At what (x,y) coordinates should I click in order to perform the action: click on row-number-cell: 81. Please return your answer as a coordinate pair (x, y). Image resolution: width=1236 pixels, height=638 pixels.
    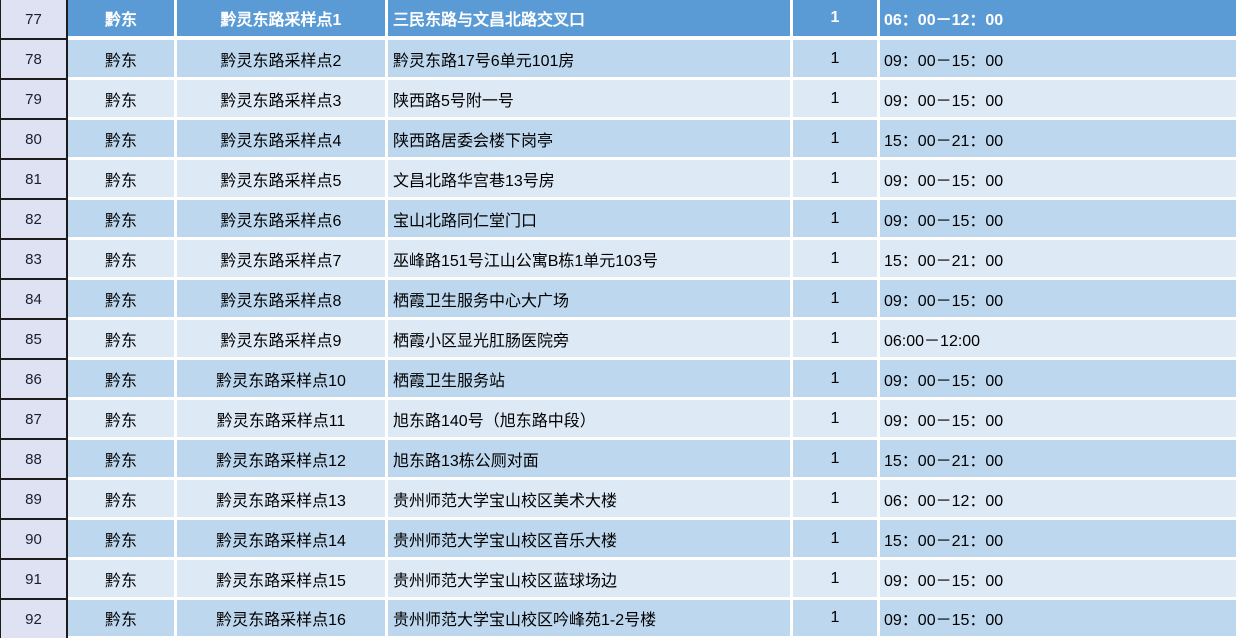
    Looking at the image, I should click on (34, 180).